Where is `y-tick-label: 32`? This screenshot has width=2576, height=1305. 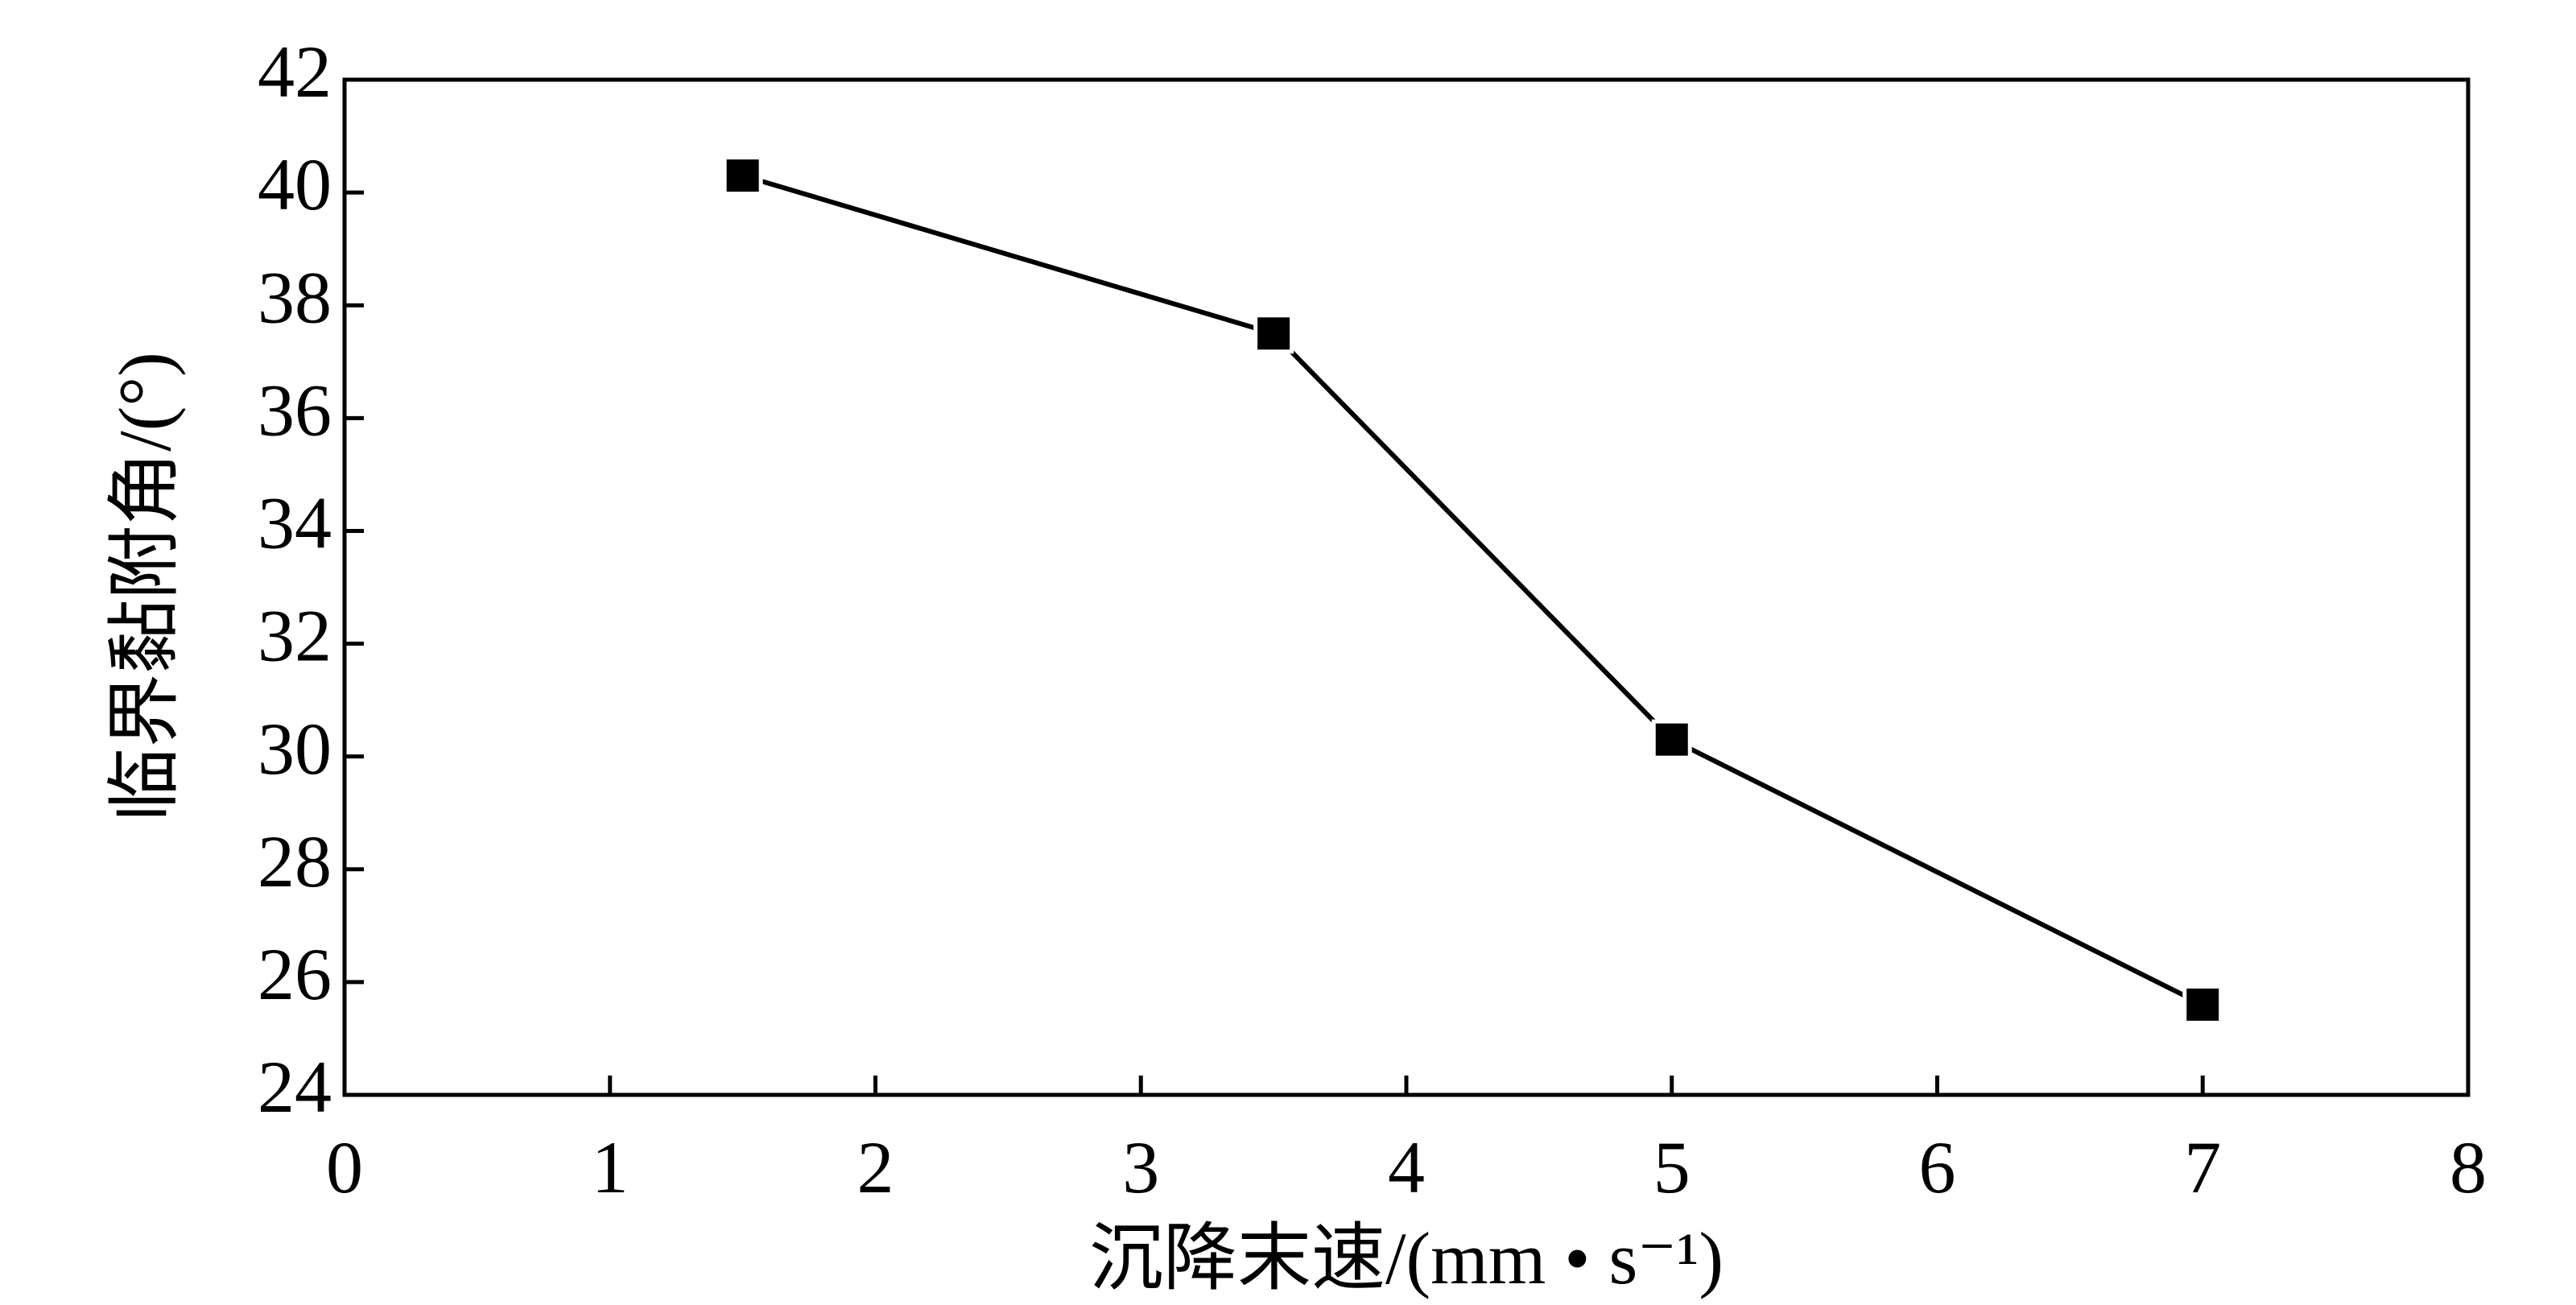 y-tick-label: 32 is located at coordinates (295, 636).